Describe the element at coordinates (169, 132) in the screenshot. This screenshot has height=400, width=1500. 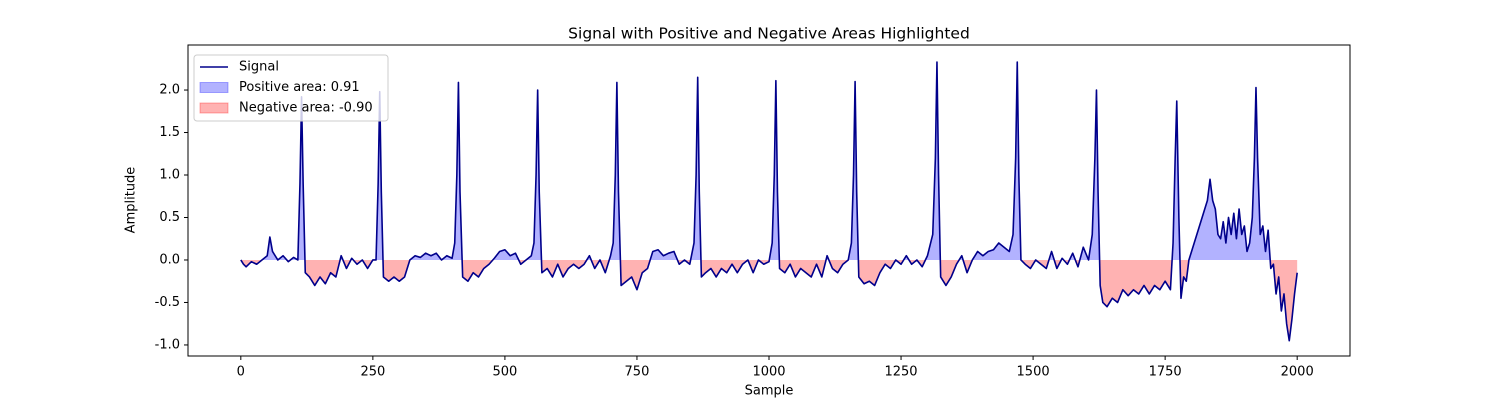
I see `y-tick-label: 1.5` at that location.